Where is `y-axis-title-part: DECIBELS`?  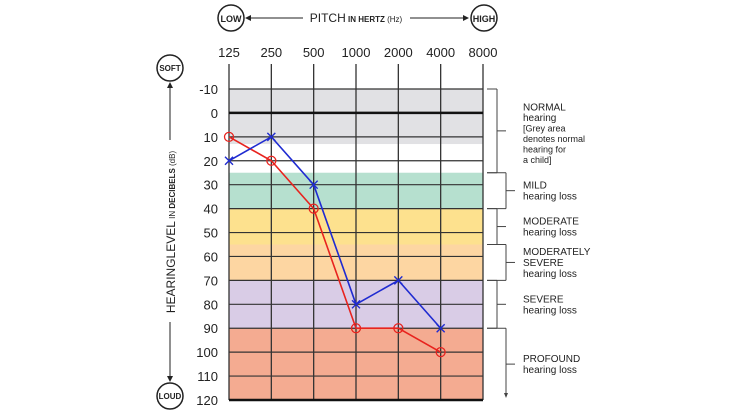 y-axis-title-part: DECIBELS is located at coordinates (172, 189).